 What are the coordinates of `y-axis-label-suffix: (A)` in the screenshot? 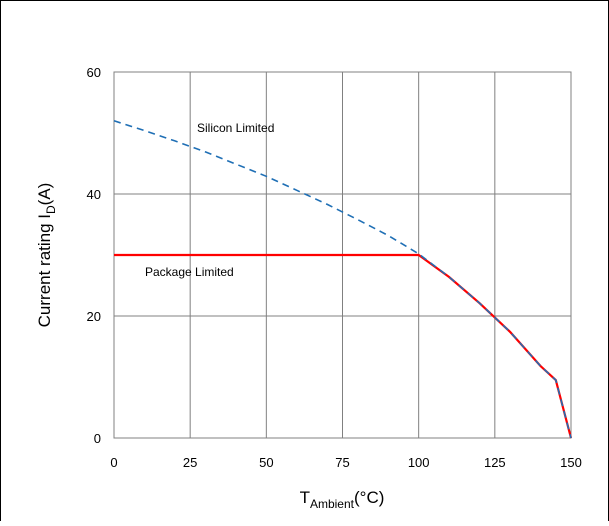 It's located at (44, 194).